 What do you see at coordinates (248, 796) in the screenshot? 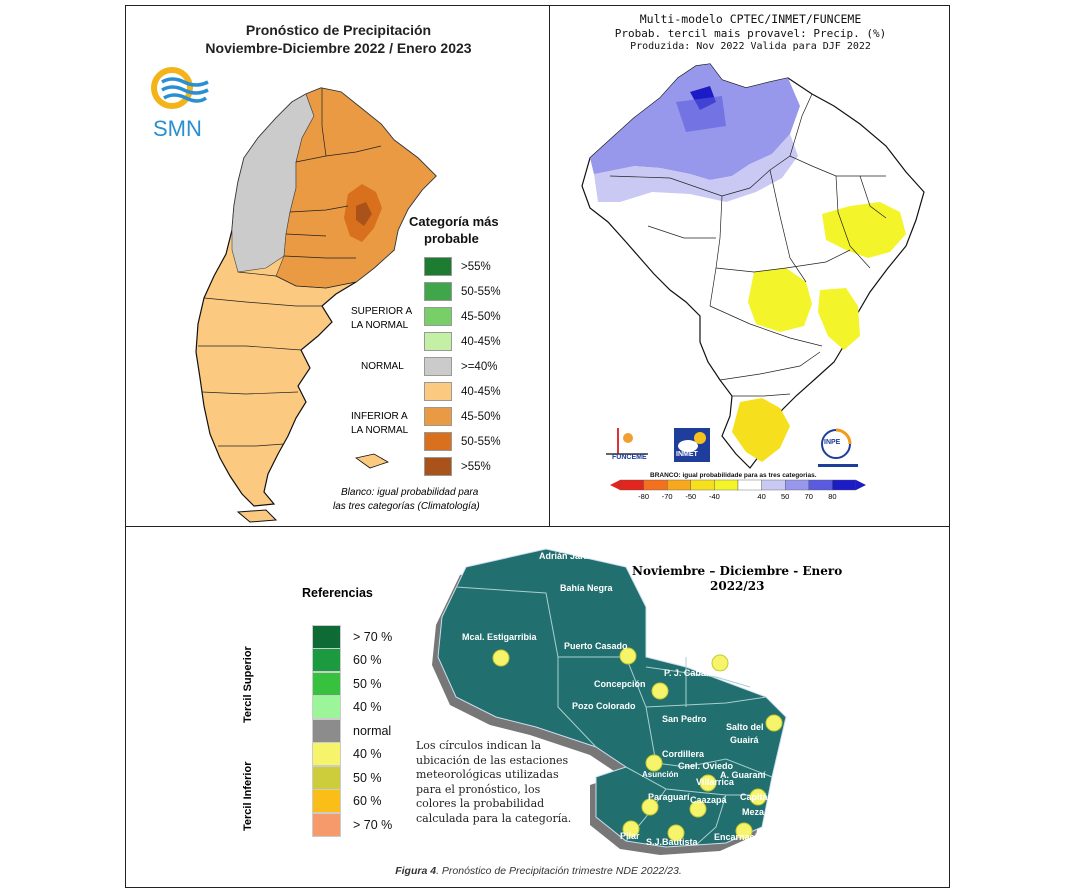
I see `axis-tercil-inferior: Tercil Inferior` at bounding box center [248, 796].